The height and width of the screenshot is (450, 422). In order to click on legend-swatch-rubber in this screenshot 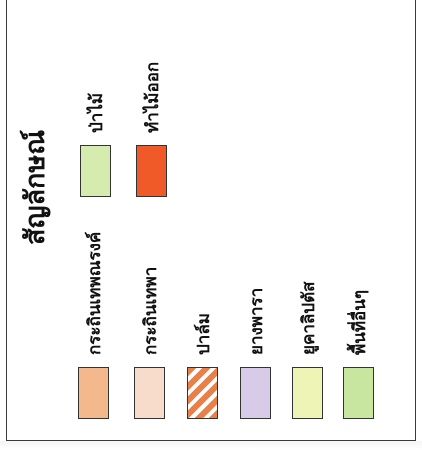, I will do `click(255, 393)`.